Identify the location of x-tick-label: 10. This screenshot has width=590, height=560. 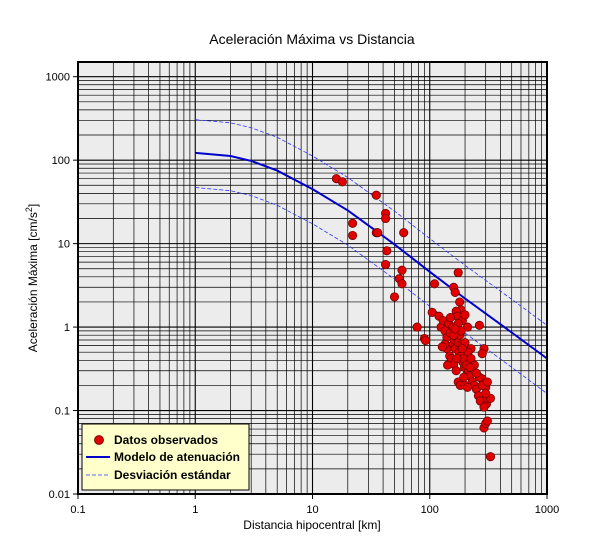
(312, 510).